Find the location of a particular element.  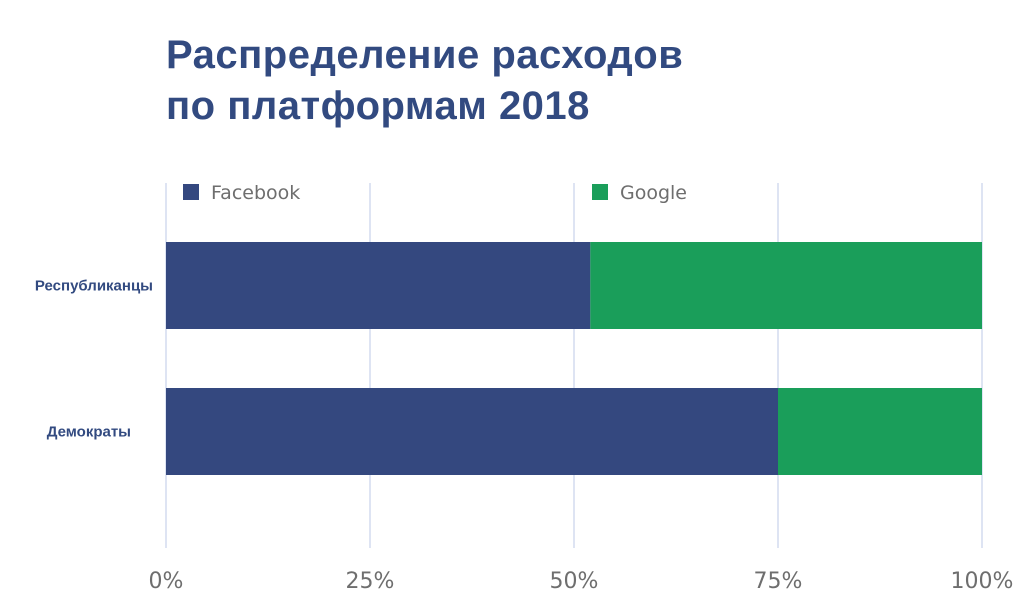

category-label-0: Республиканцы is located at coordinates (94, 286).